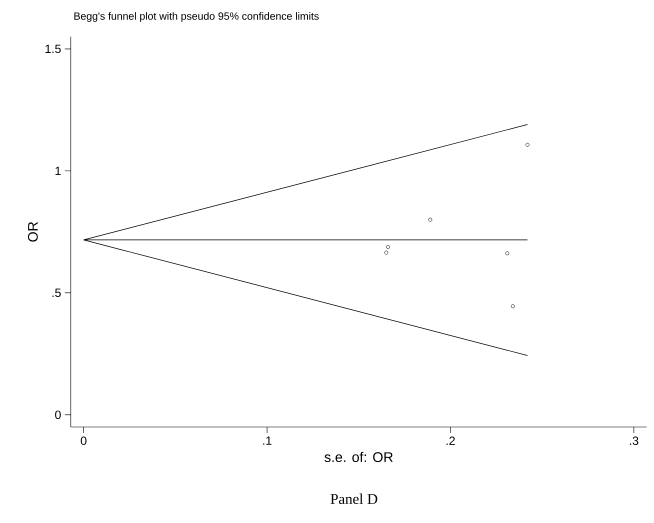 This screenshot has height=523, width=654. I want to click on text: Panel D, so click(354, 499).